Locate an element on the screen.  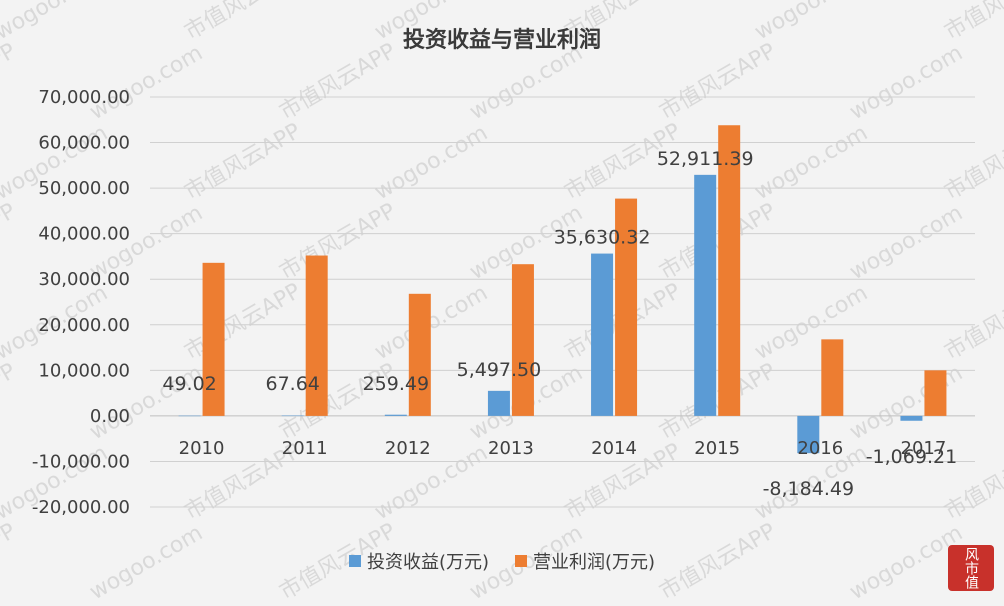
brand-seal-logo: 风市值 is located at coordinates (971, 568).